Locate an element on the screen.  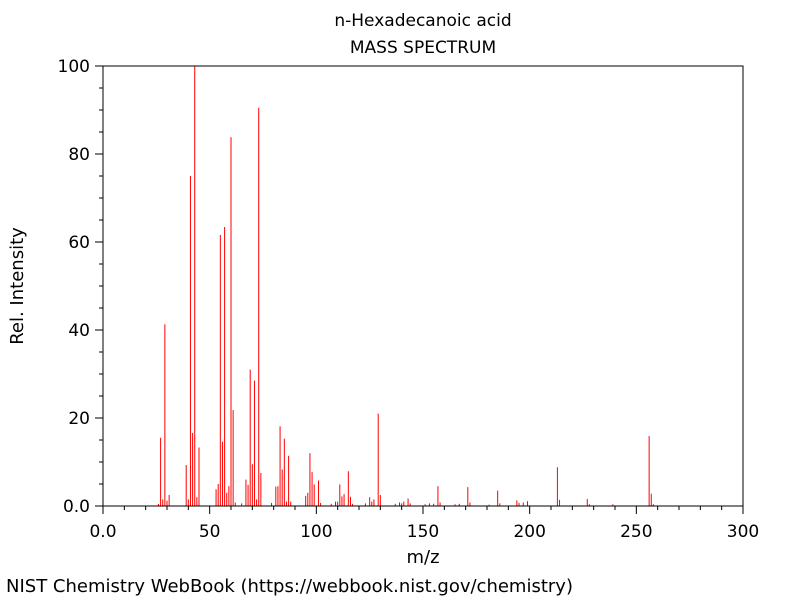
x-tick-label: 300 is located at coordinates (743, 532).